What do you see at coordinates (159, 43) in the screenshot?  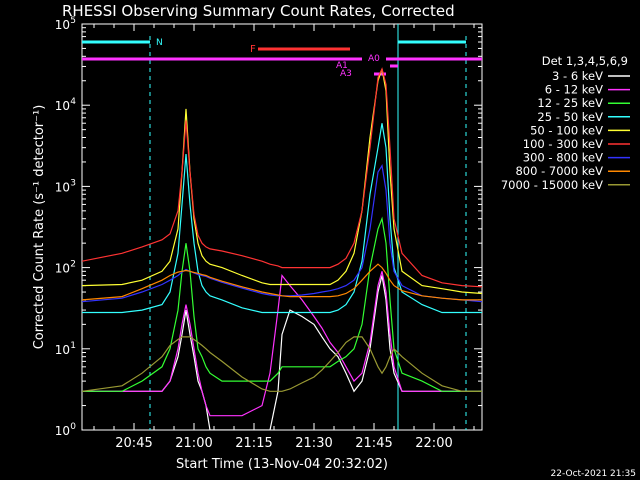 I see `night-flag-label: N` at bounding box center [159, 43].